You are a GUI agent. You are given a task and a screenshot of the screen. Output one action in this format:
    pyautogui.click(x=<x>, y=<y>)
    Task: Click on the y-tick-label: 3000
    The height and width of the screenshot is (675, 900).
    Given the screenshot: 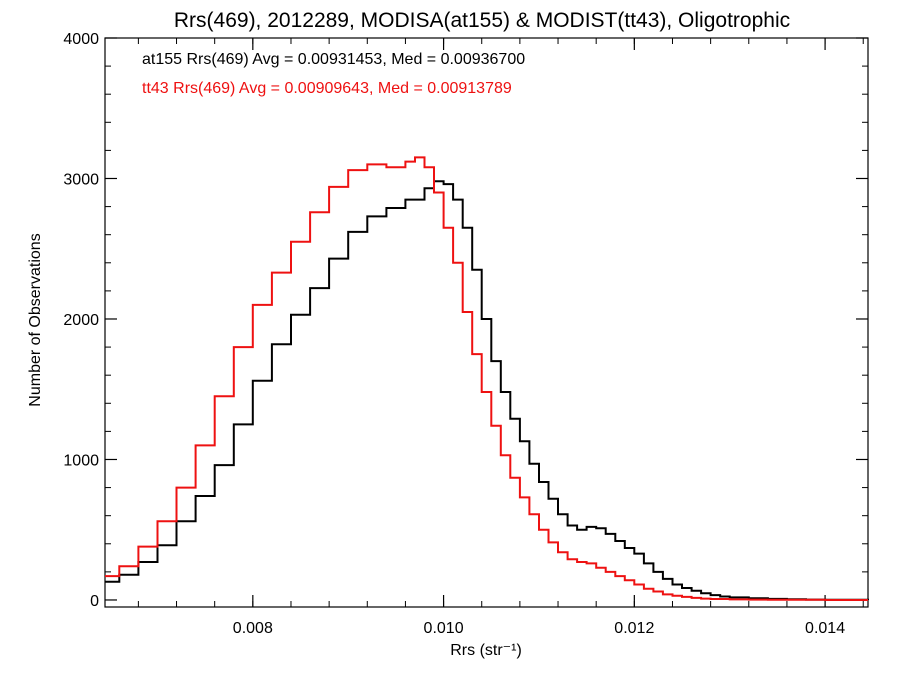 What is the action you would take?
    pyautogui.click(x=81, y=179)
    